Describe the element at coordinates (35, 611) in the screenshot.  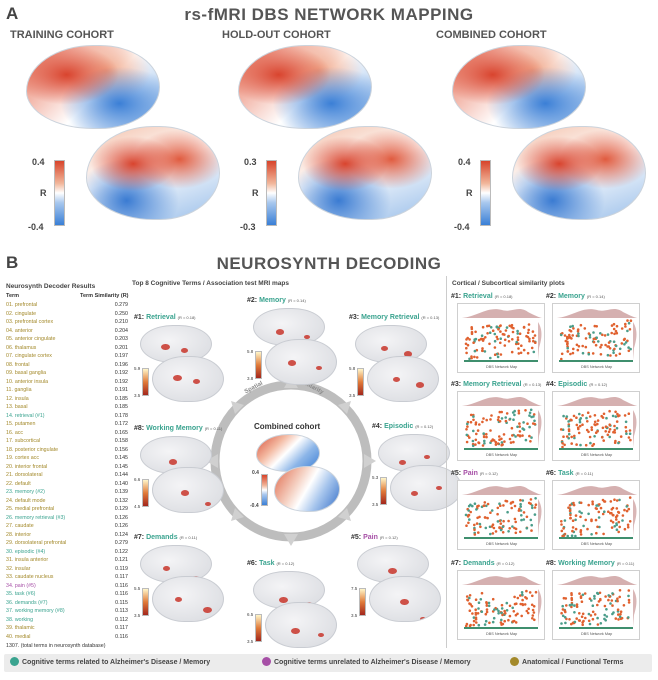
I see `term-name: 37. working memory (#8)` at that location.